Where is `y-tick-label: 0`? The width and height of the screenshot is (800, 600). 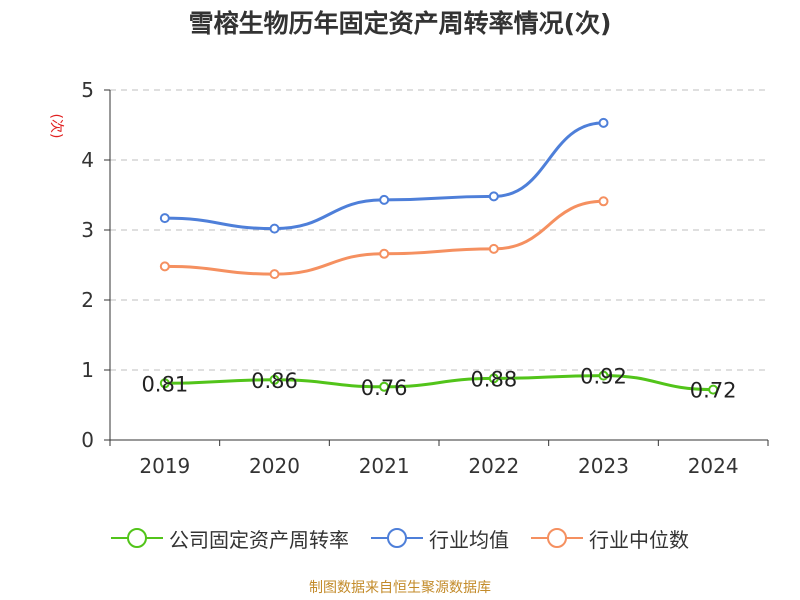
y-tick-label: 0 is located at coordinates (87, 440).